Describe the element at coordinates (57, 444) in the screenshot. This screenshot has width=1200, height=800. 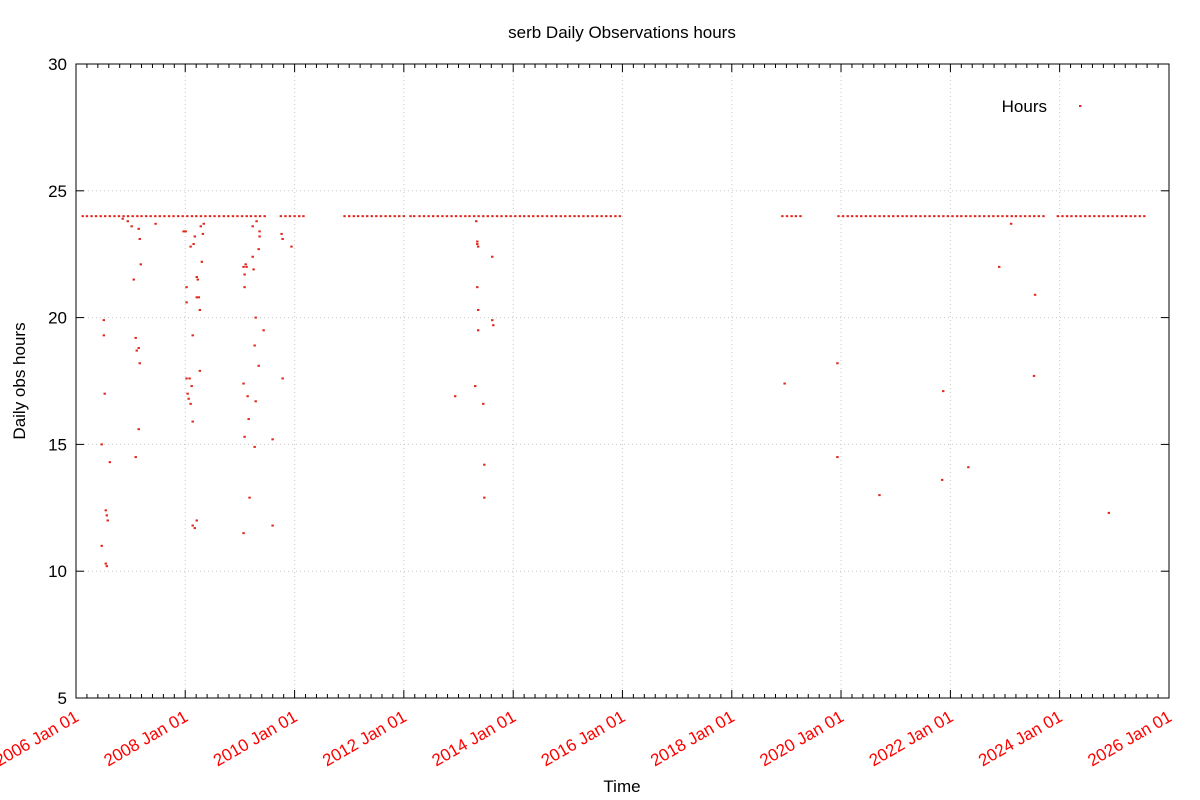
I see `y-tick-label: 15` at that location.